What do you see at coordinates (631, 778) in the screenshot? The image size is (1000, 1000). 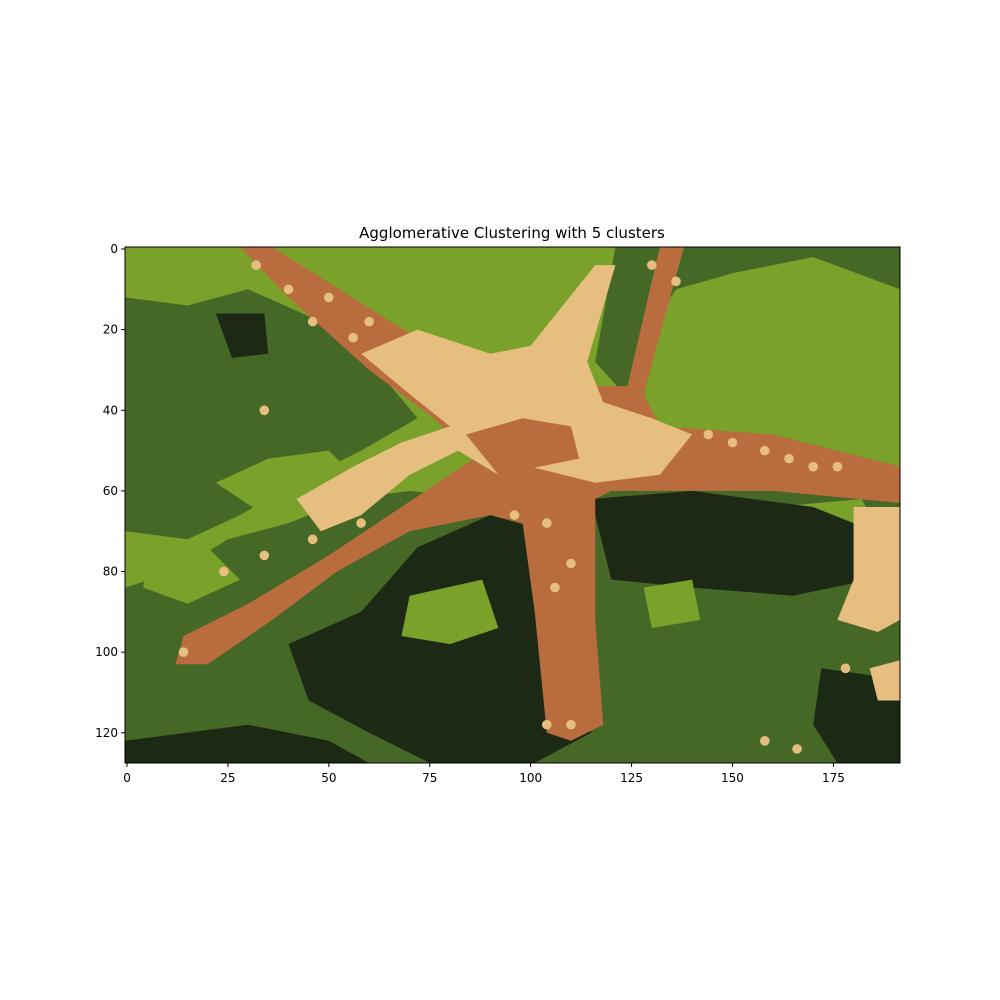 I see `x-tick-label: 125` at bounding box center [631, 778].